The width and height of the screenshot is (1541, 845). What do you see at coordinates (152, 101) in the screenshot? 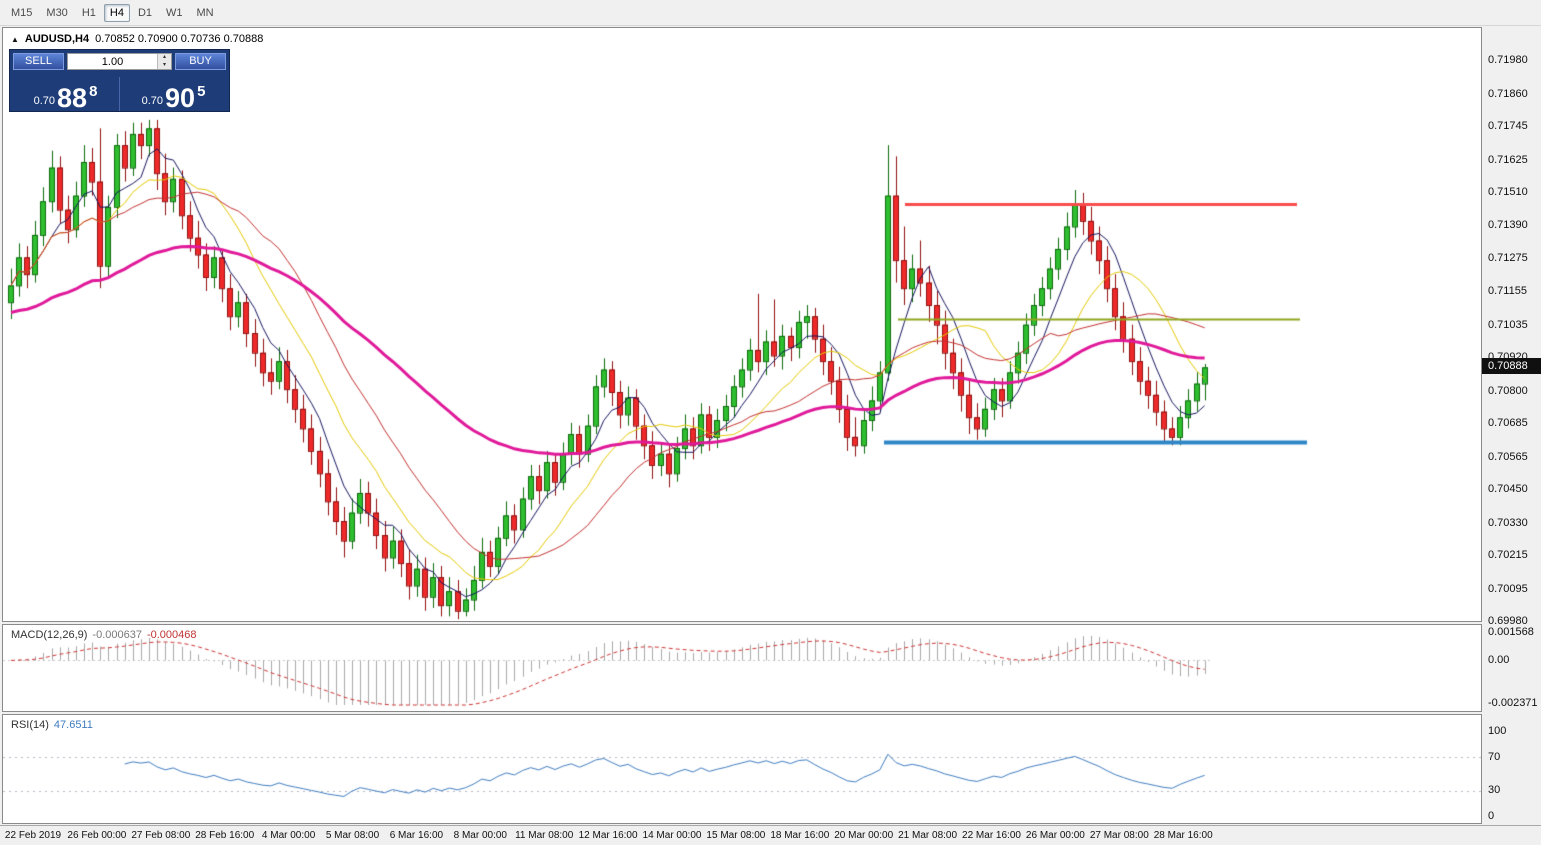
I see `buy-price-prefix: 0.70` at bounding box center [152, 101].